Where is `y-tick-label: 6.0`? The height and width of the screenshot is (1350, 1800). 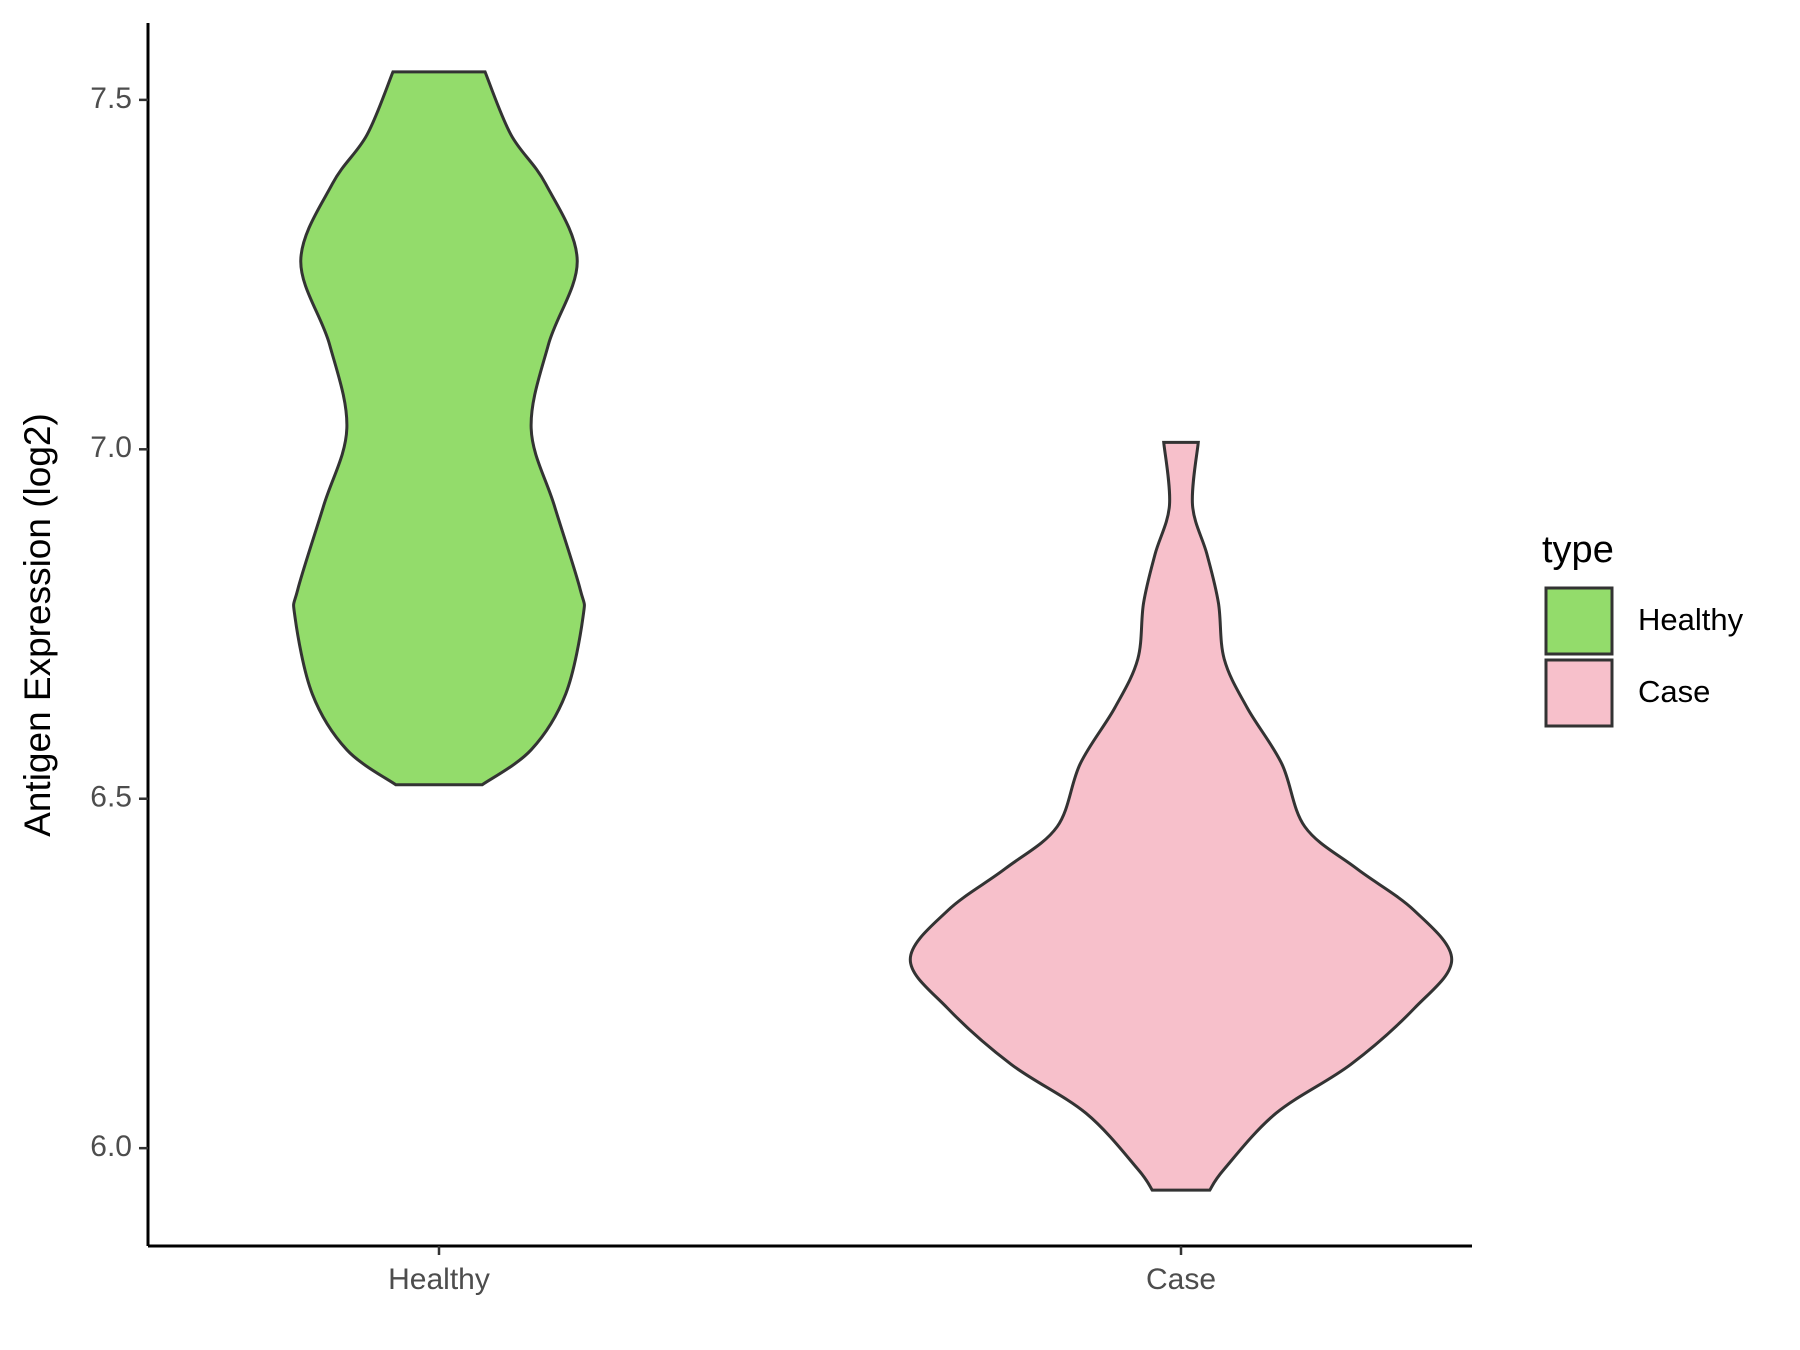 y-tick-label: 6.0 is located at coordinates (111, 1146).